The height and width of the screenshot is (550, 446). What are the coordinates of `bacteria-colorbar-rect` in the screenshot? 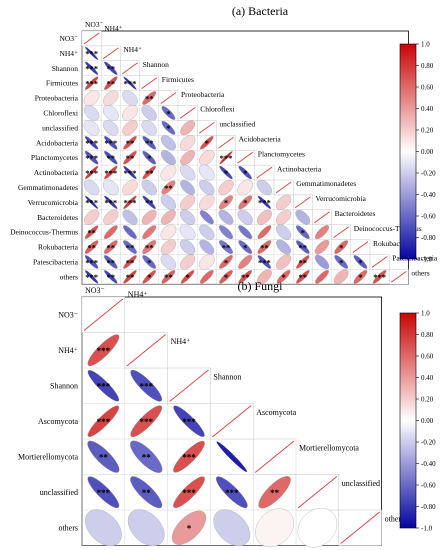 It's located at (408, 151).